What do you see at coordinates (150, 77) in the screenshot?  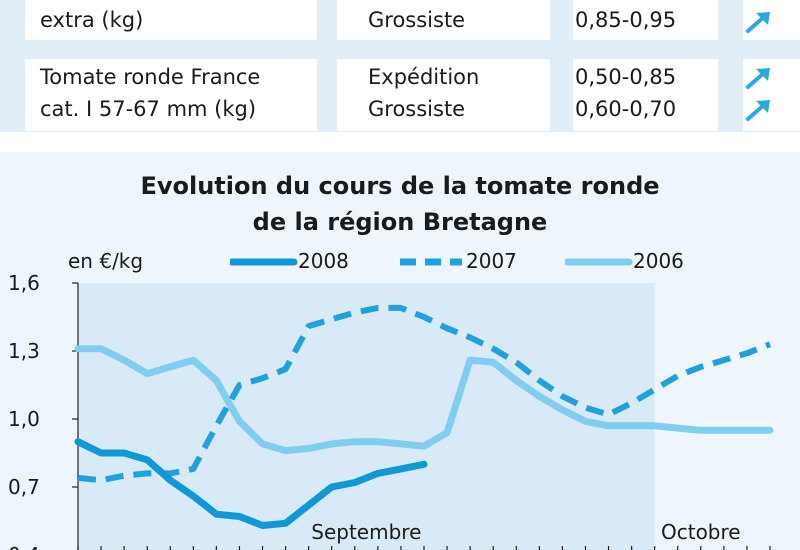 I see `product-name: Tomate ronde France` at bounding box center [150, 77].